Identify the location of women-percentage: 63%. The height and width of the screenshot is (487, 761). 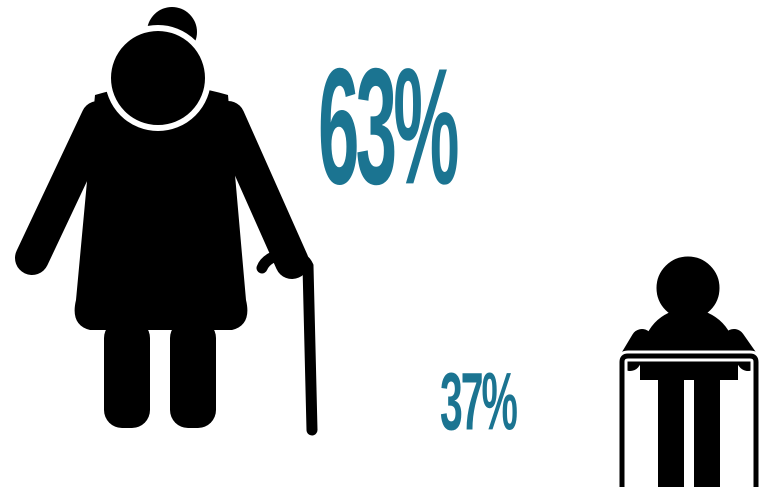
(388, 127).